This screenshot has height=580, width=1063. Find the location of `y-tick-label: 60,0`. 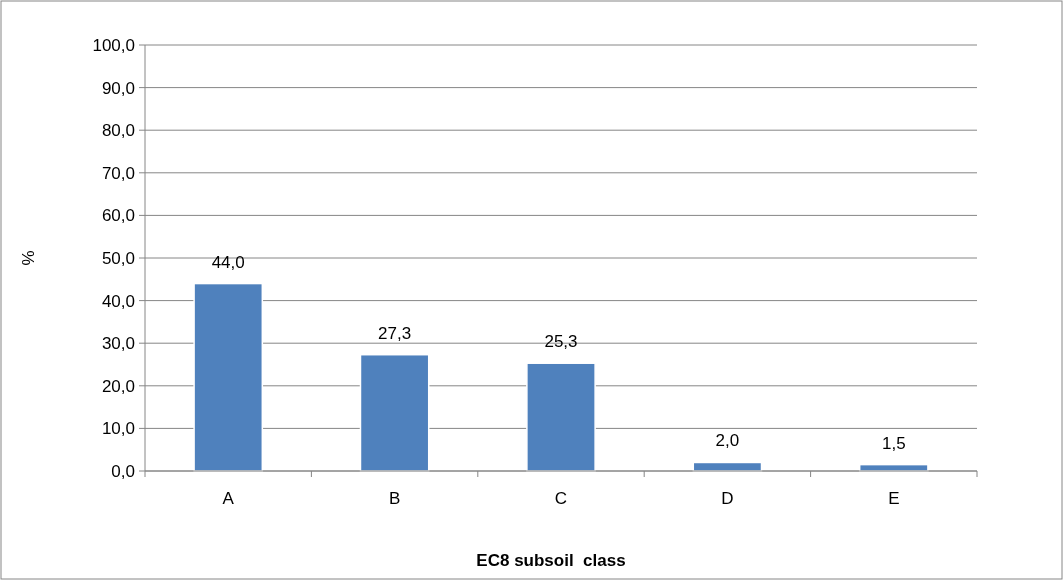

y-tick-label: 60,0 is located at coordinates (118, 216).